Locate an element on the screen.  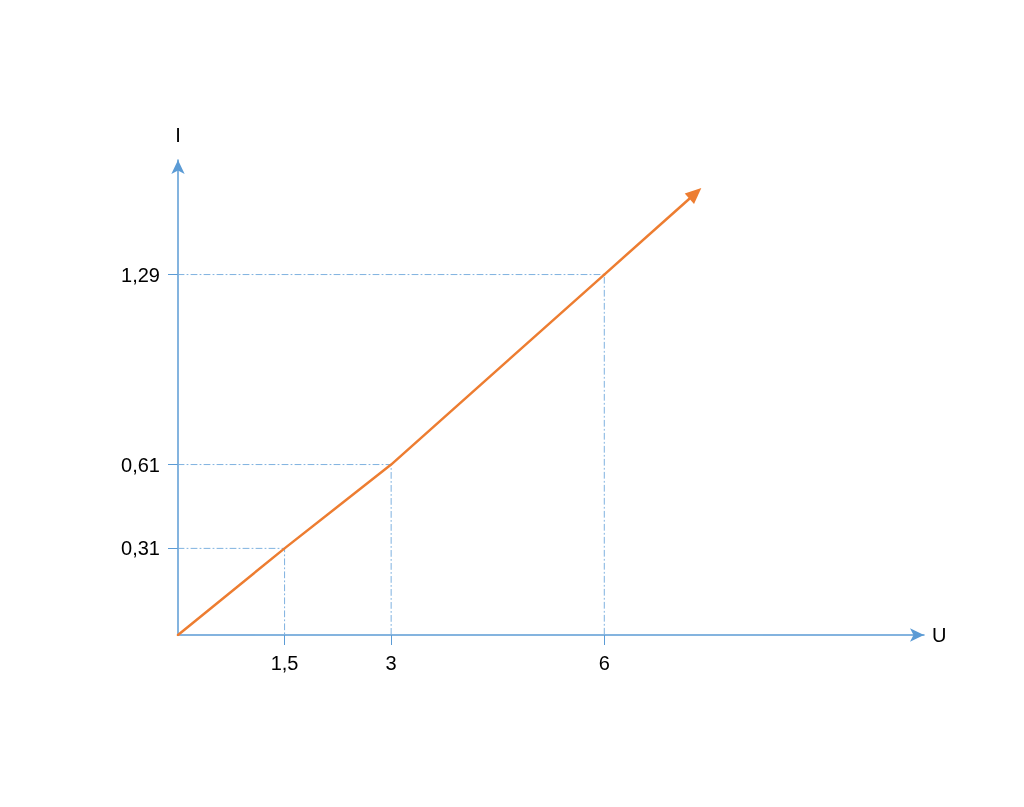
x-tick-label: 1,5 is located at coordinates (284, 663).